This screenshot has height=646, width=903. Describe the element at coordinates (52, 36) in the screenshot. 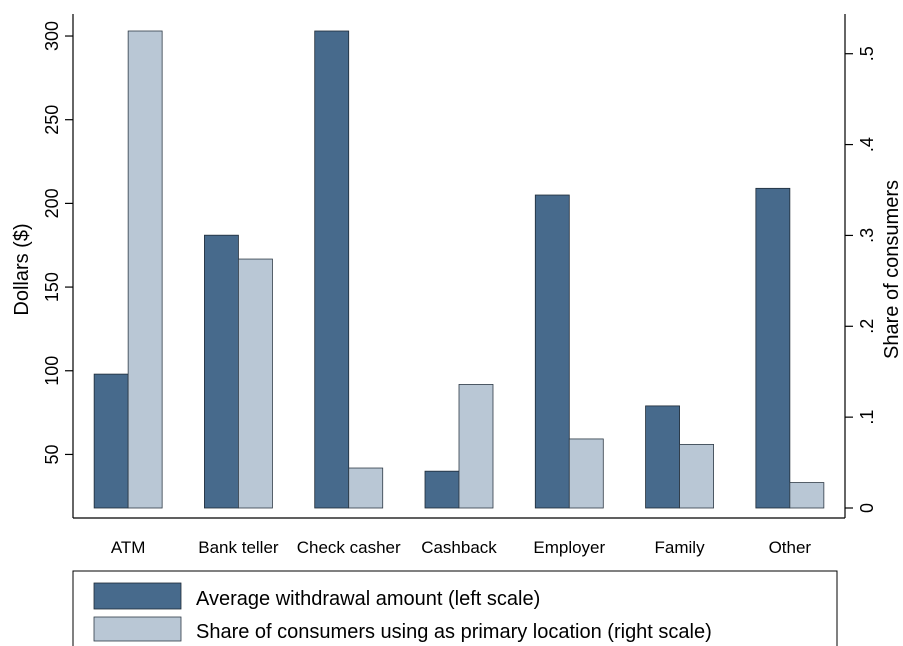

I see `left-tick-label: 300` at that location.